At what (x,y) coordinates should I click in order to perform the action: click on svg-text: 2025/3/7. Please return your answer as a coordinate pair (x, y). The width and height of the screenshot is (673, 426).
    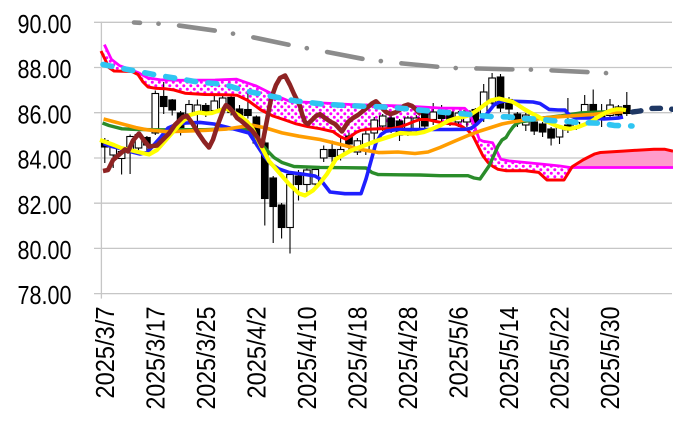
    Looking at the image, I should click on (106, 353).